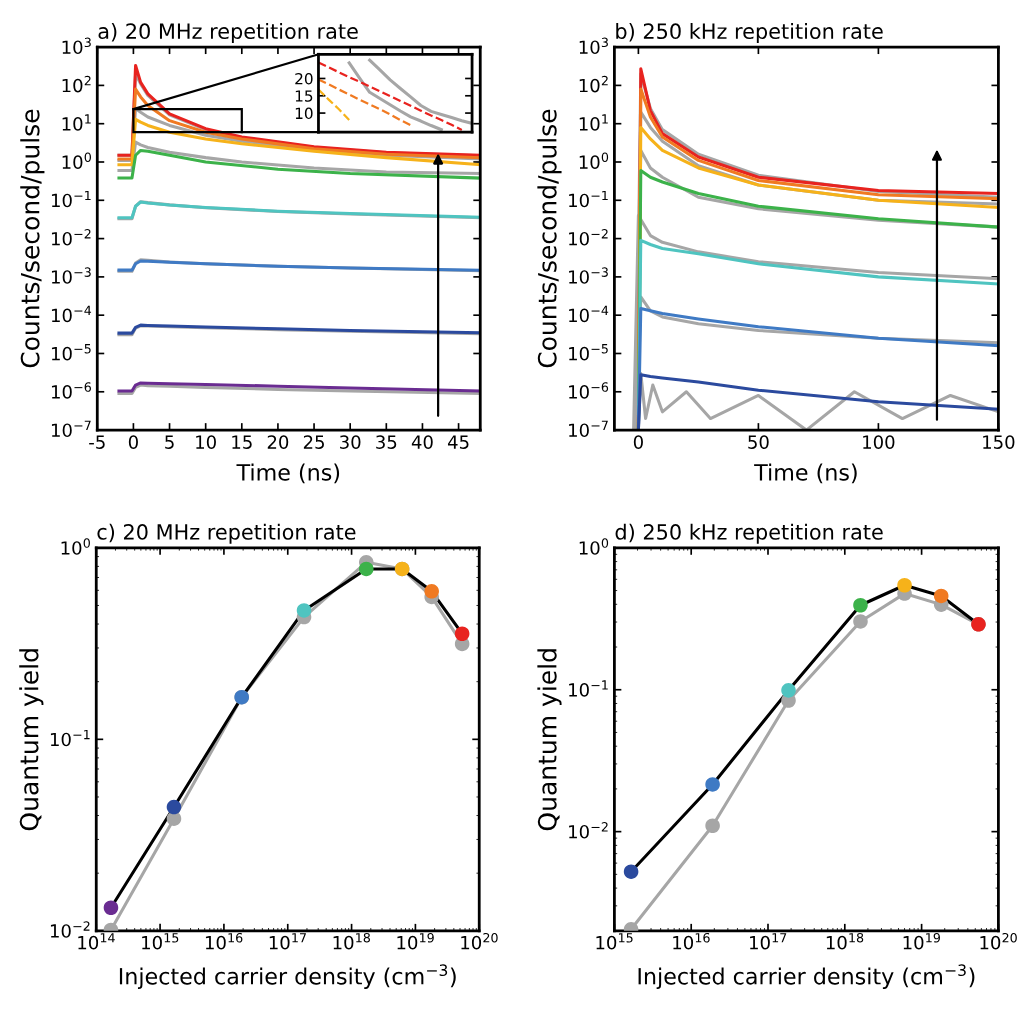  Describe the element at coordinates (242, 442) in the screenshot. I see `x-tick-label: 15` at that location.